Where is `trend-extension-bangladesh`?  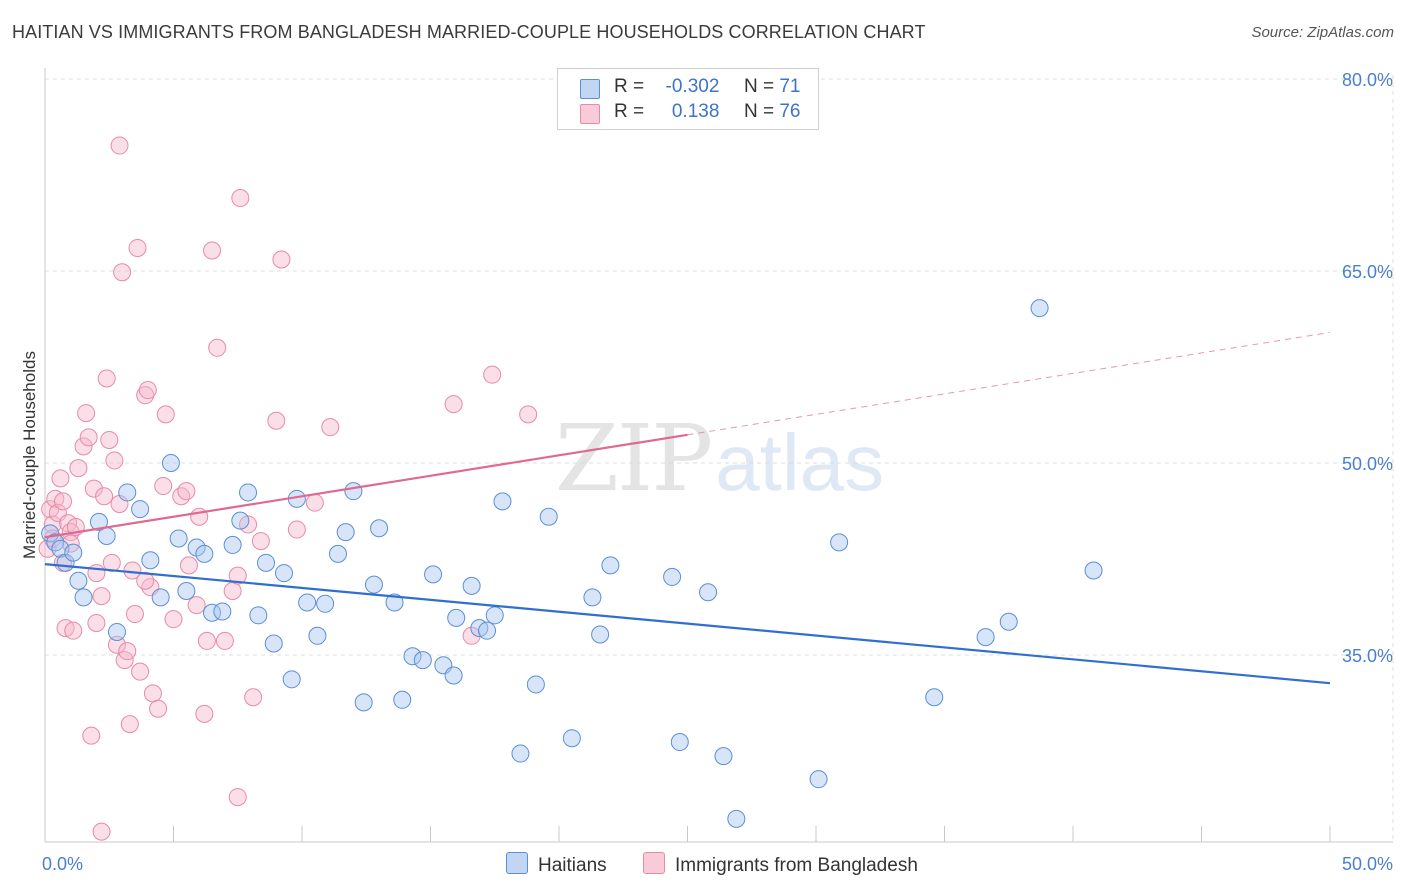 trend-extension-bangladesh is located at coordinates (1009, 383).